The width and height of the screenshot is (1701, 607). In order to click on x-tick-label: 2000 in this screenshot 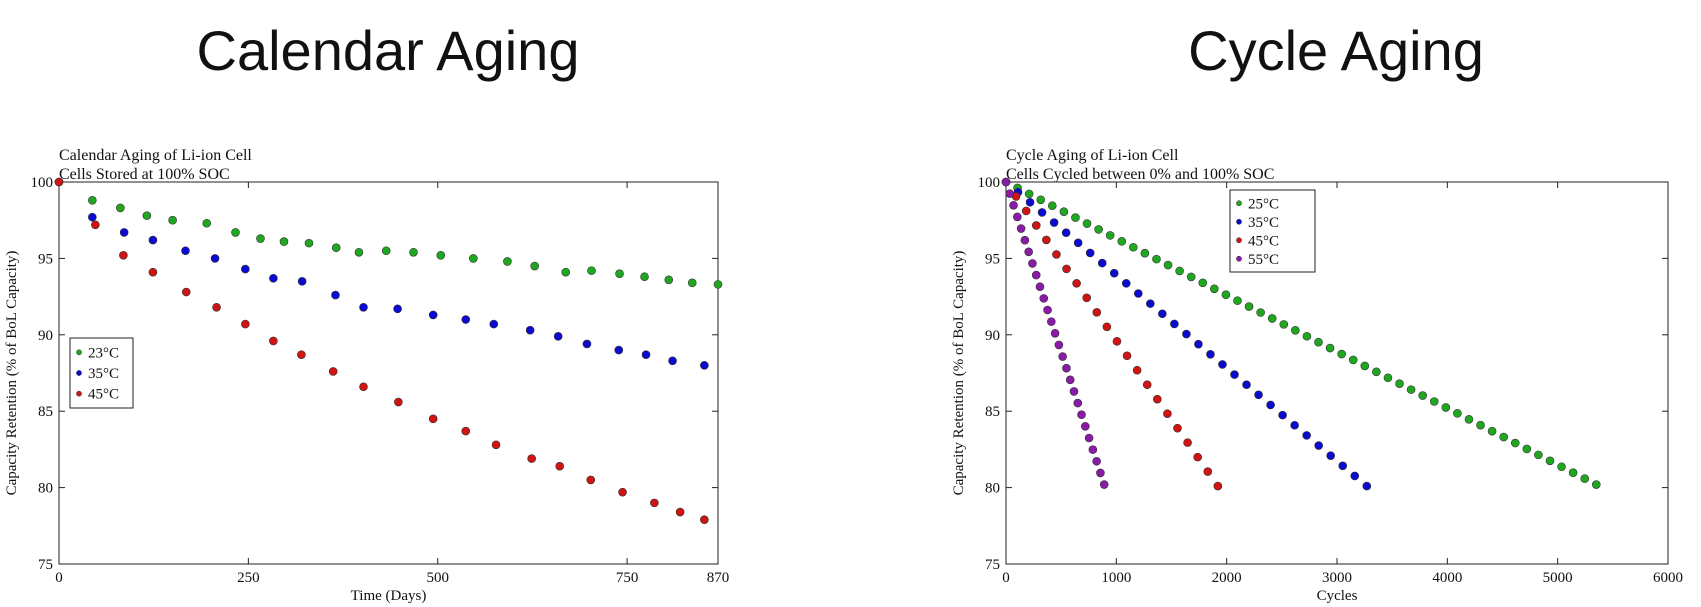, I will do `click(1227, 578)`.